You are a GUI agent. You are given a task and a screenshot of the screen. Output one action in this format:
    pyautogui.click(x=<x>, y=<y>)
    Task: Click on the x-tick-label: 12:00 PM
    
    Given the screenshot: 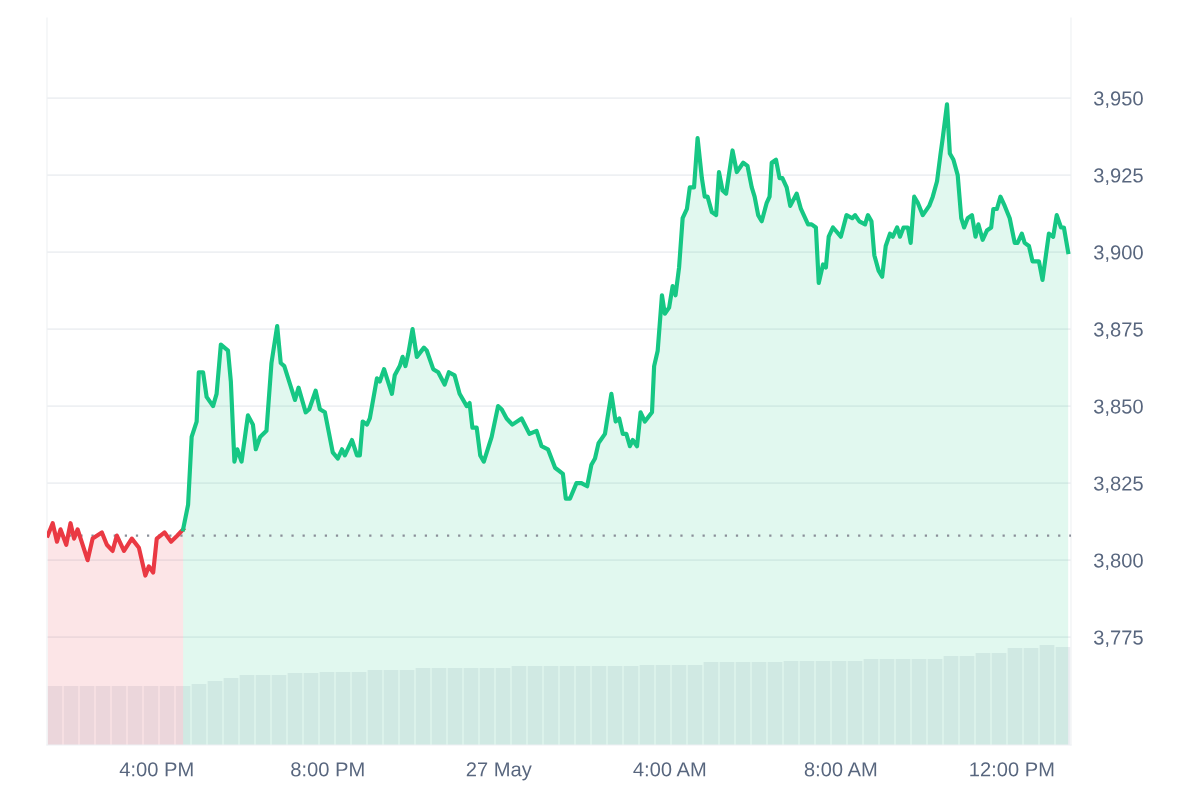 What is the action you would take?
    pyautogui.click(x=1012, y=769)
    